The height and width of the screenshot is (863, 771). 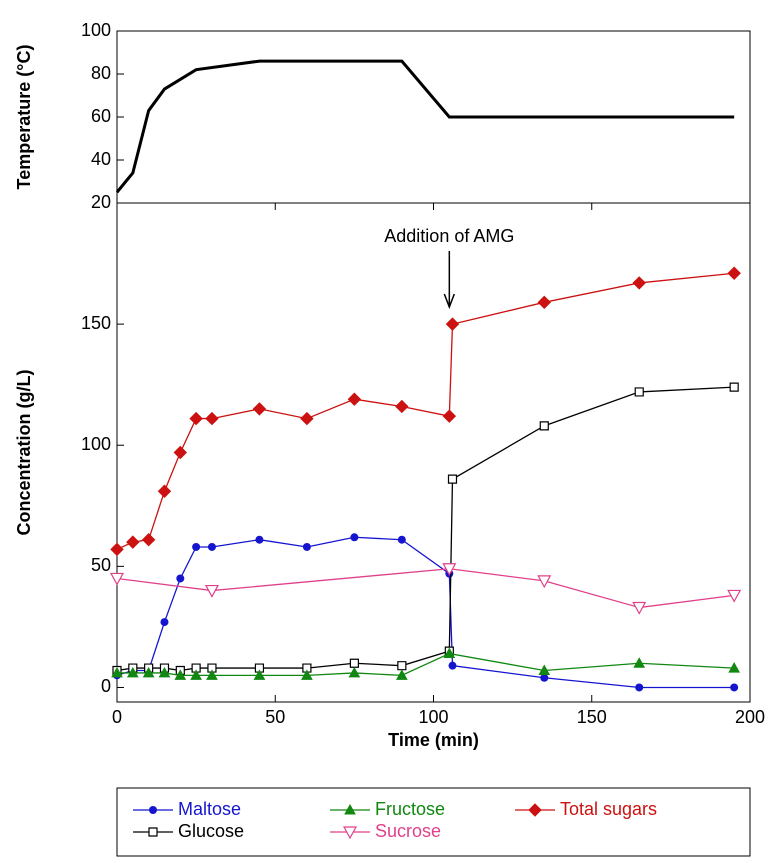 I want to click on legend-label: Fructose, so click(x=410, y=809).